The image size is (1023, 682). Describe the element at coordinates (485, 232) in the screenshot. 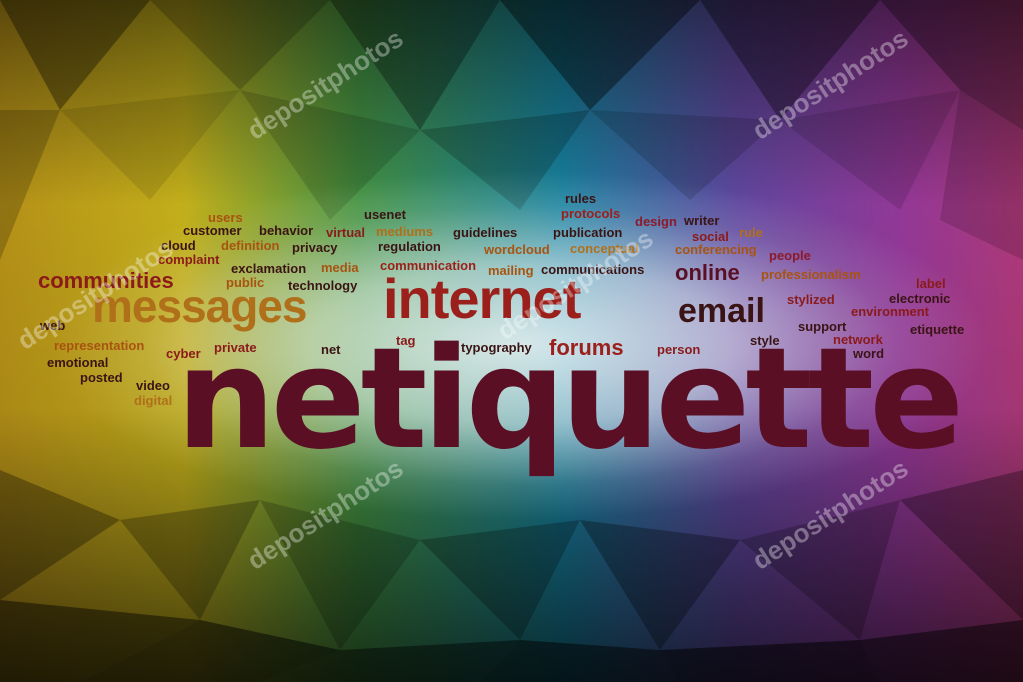

I see `cloud-word: guidelines` at that location.